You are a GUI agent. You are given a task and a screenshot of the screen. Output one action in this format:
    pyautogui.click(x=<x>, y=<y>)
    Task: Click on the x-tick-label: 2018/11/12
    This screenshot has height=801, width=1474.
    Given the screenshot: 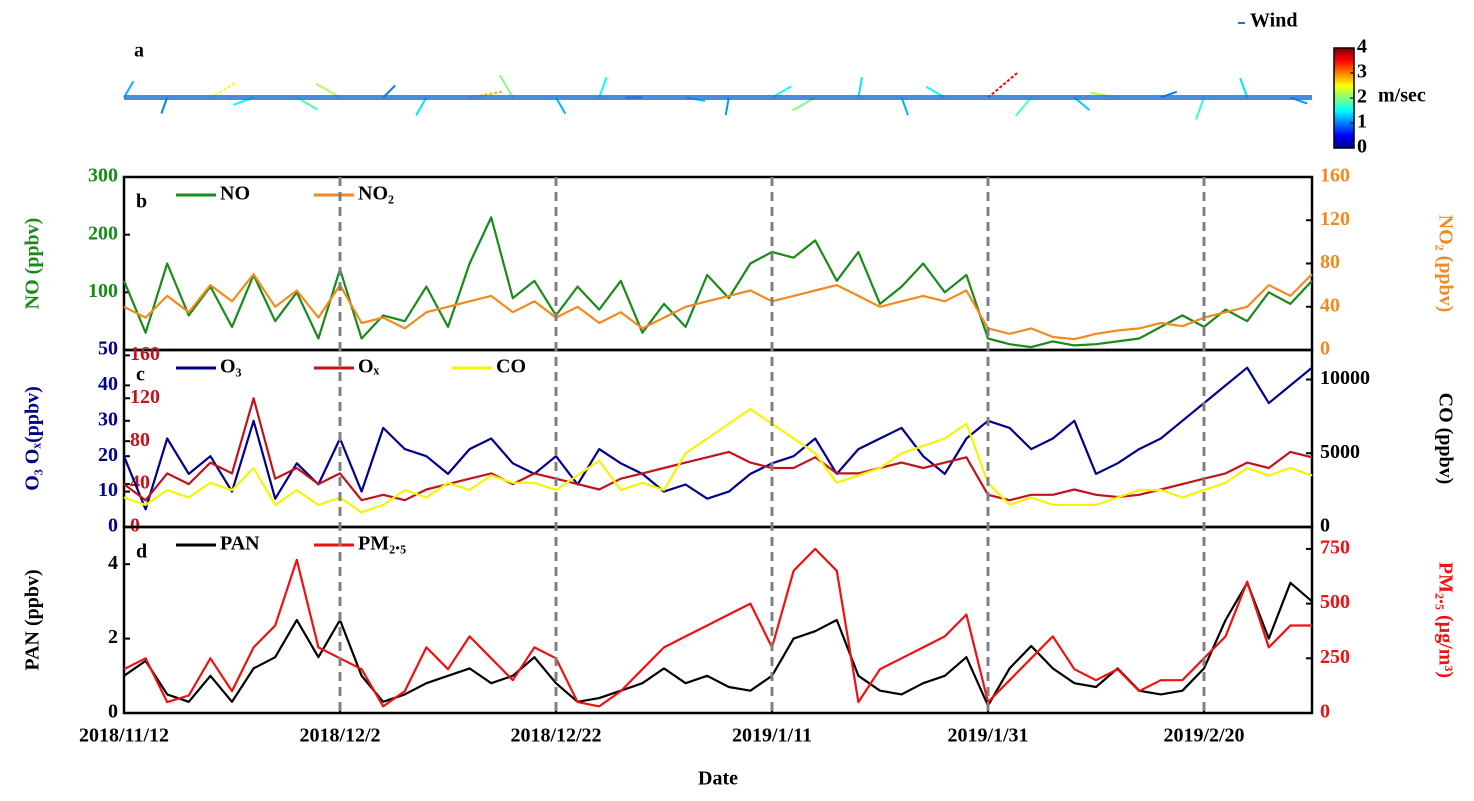 What is the action you would take?
    pyautogui.click(x=124, y=736)
    